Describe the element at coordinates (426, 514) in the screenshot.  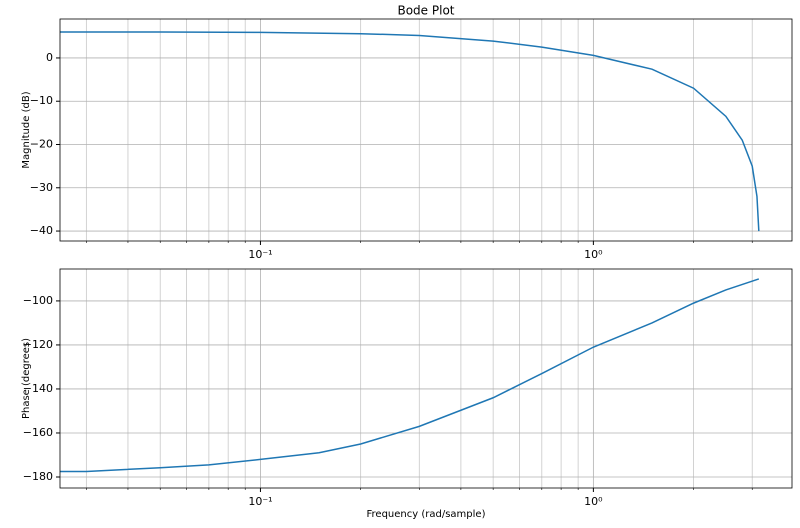
I see `x-axis-label: Frequency (rad/sample)` at that location.